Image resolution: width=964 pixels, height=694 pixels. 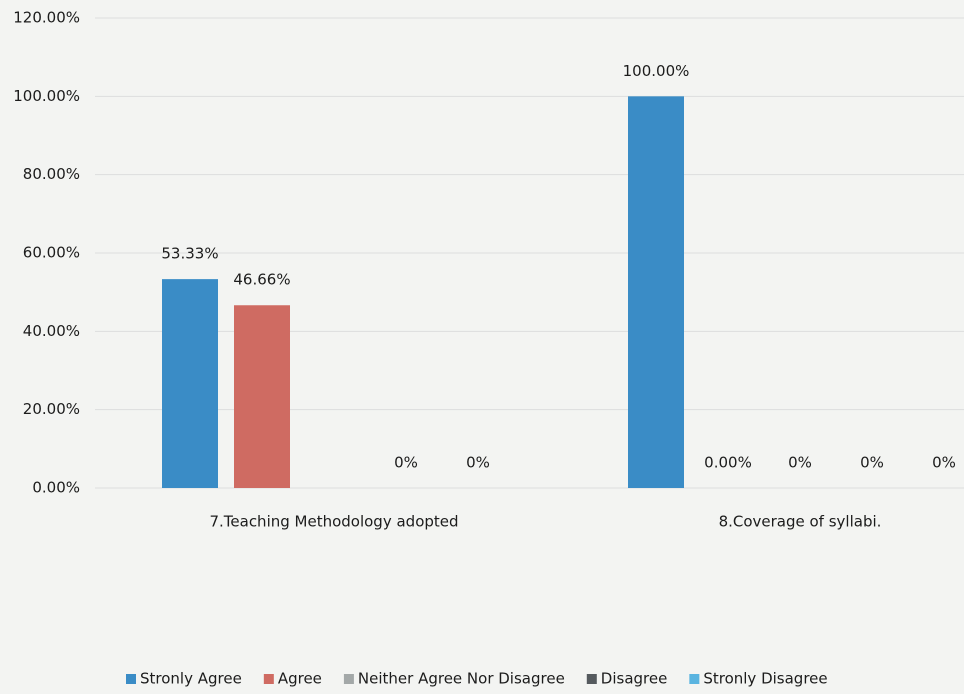 What do you see at coordinates (800, 522) in the screenshot?
I see `x-tick-label: 8.Coverage of syllabi.` at bounding box center [800, 522].